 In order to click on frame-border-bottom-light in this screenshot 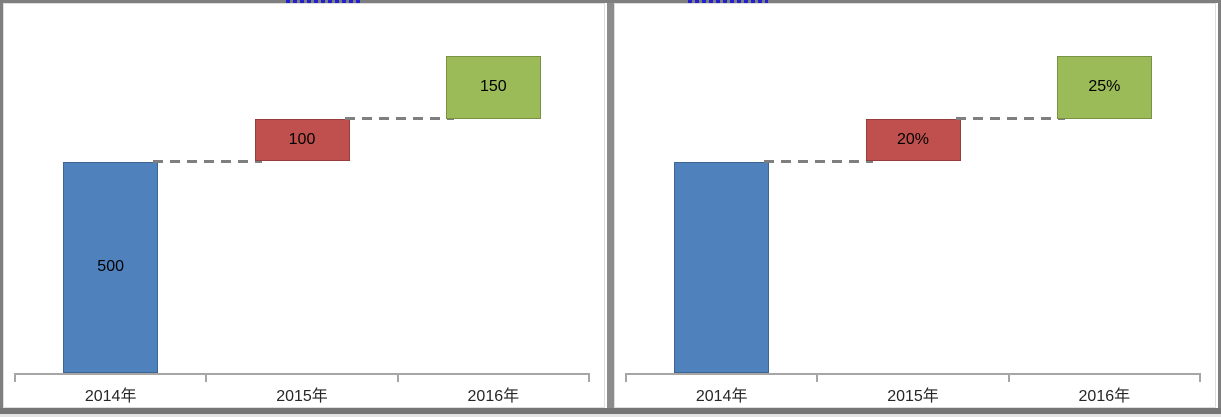, I will do `click(610, 415)`.